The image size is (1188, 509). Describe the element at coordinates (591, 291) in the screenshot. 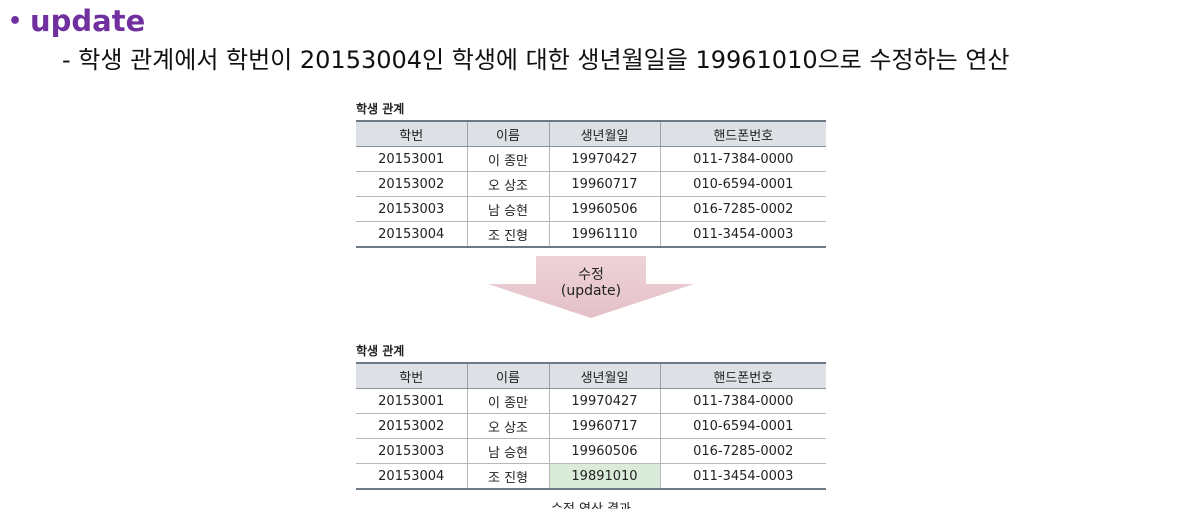

I see `arrow-label-english: (update)` at that location.